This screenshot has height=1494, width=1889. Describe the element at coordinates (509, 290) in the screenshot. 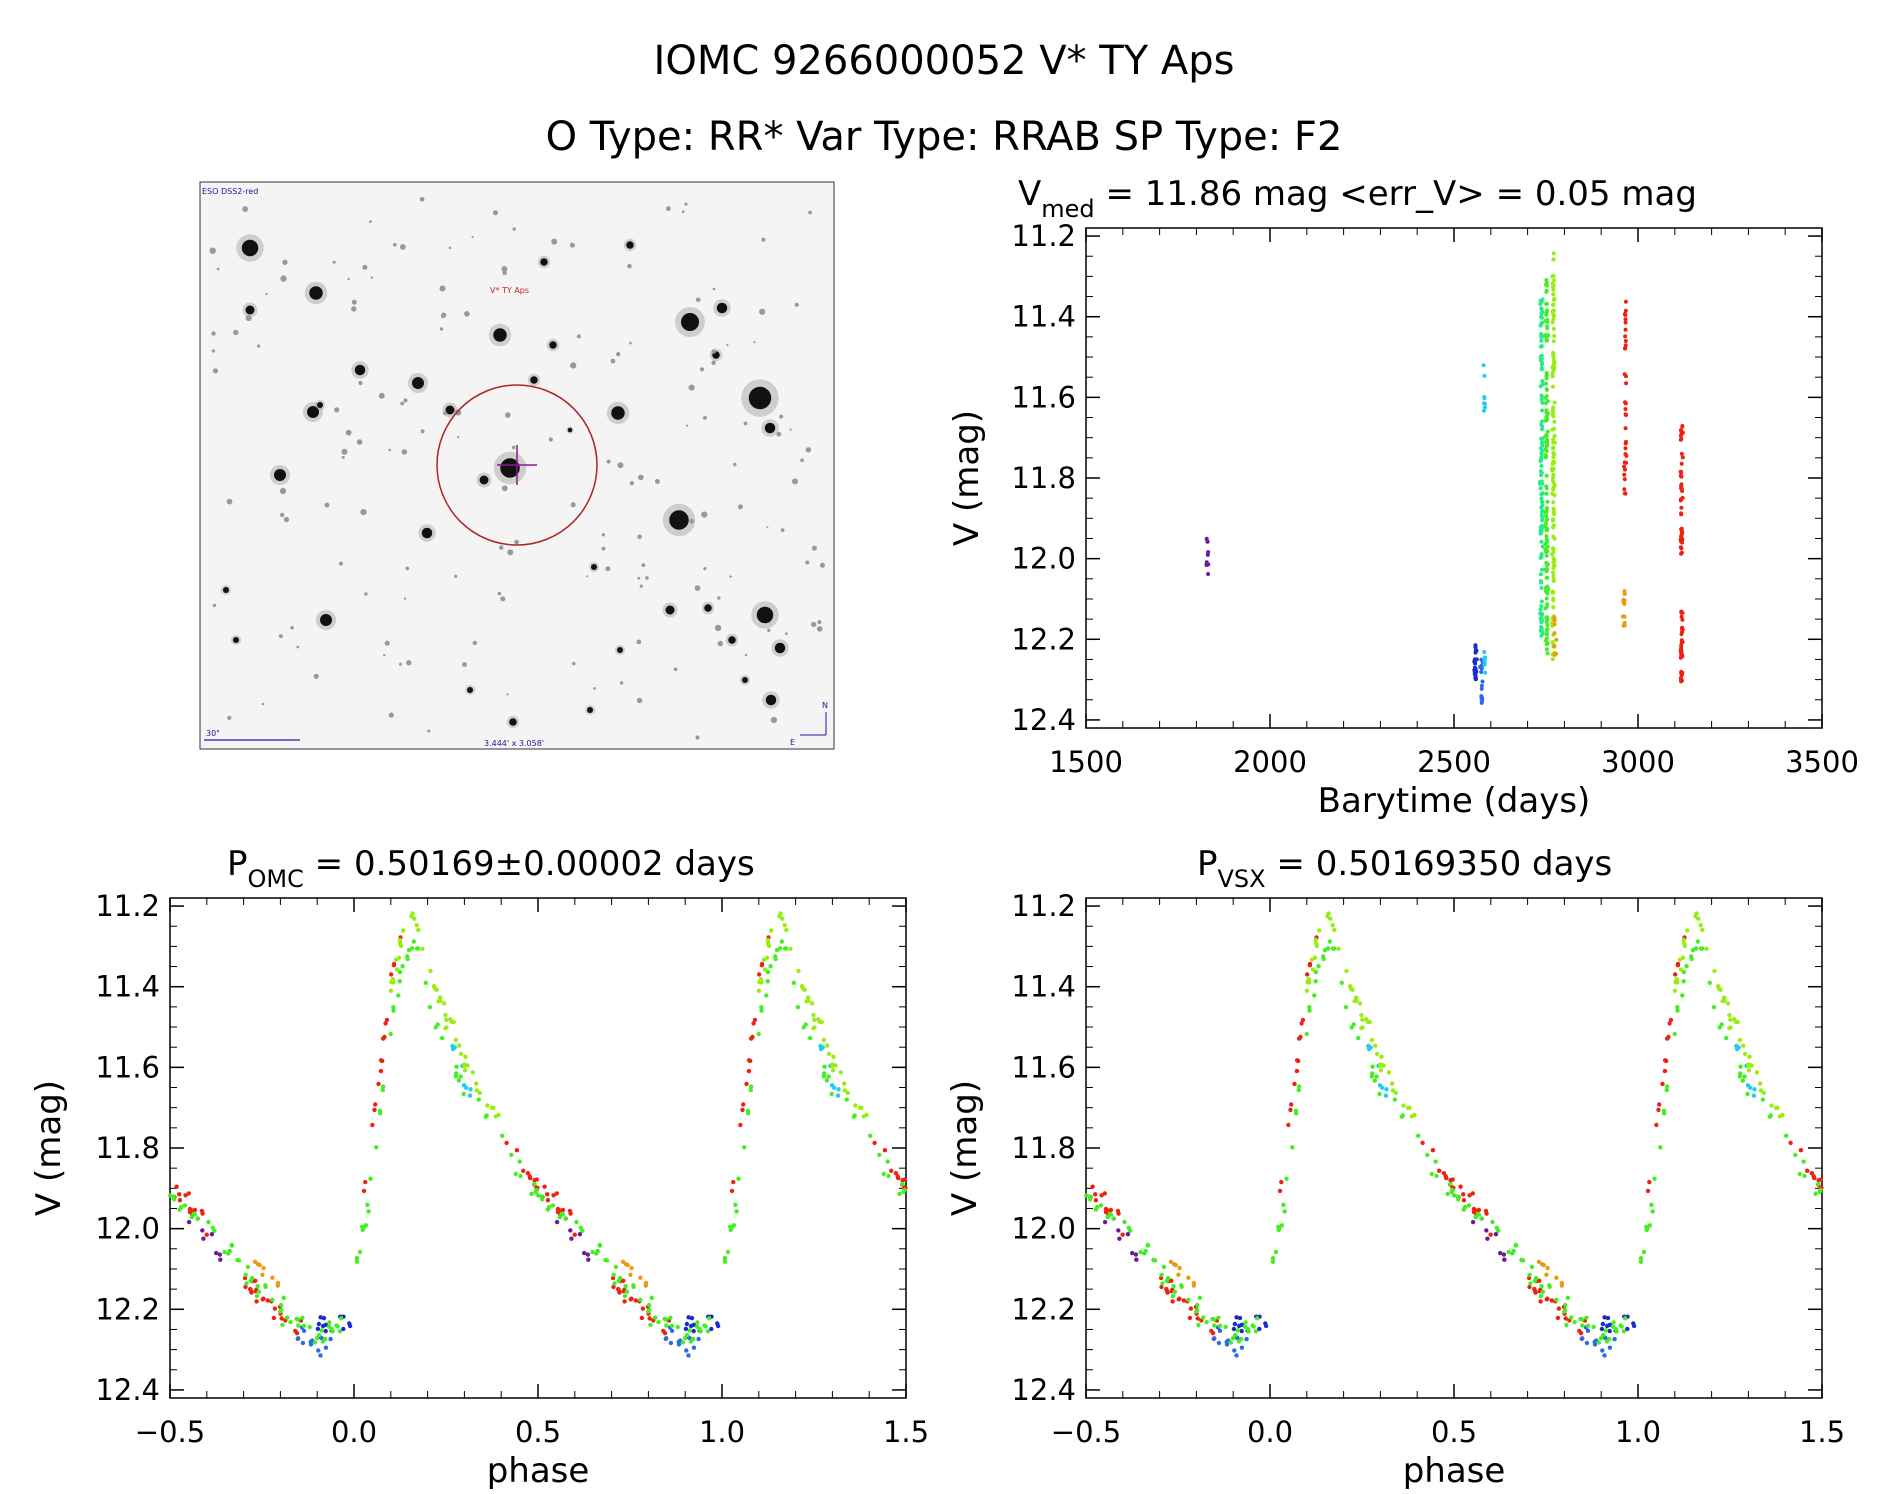

I see `finder-target-label: V* TY Aps` at that location.